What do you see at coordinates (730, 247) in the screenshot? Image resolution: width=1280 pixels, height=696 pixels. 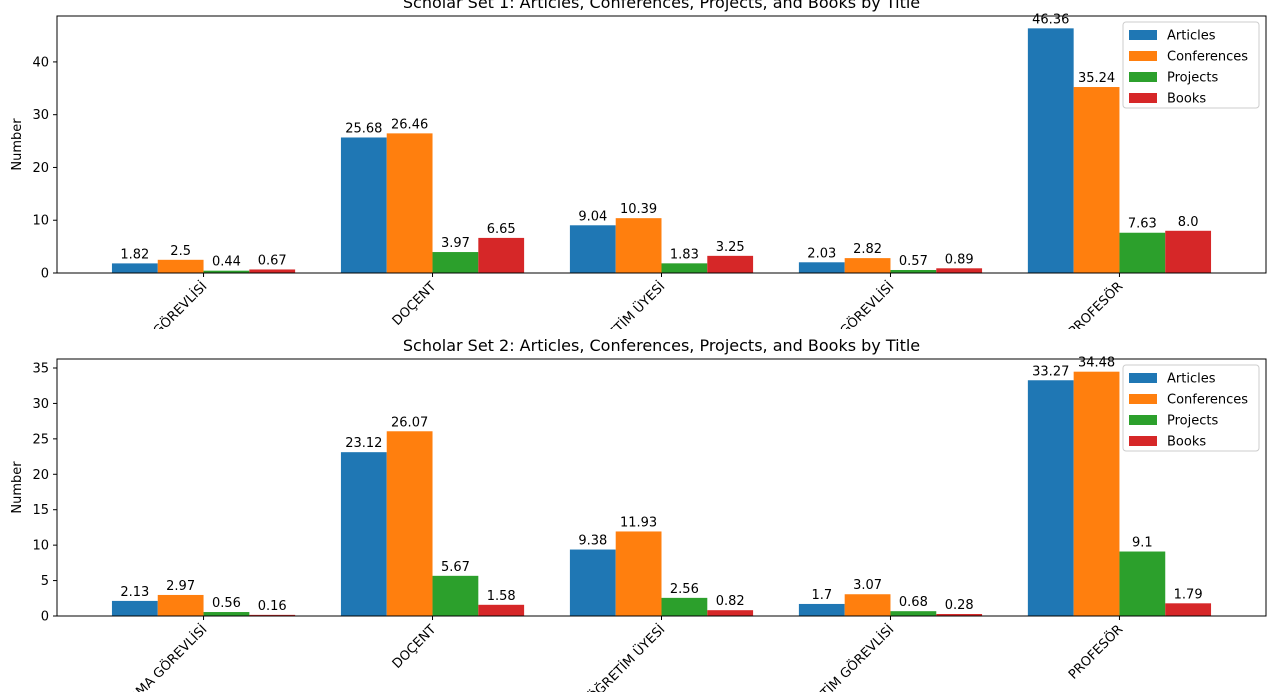 I see `value-label: 3.25` at bounding box center [730, 247].